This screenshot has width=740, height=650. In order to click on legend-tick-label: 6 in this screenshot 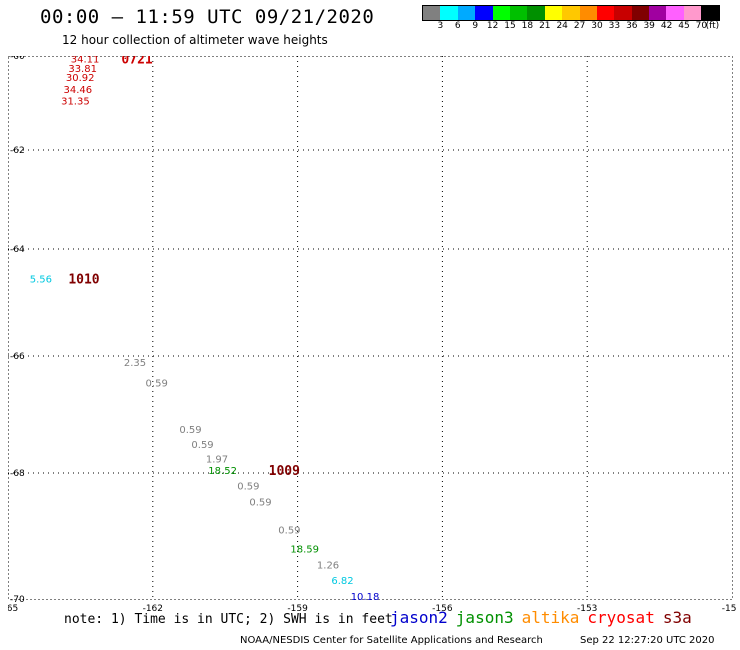, I will do `click(457, 26)`.